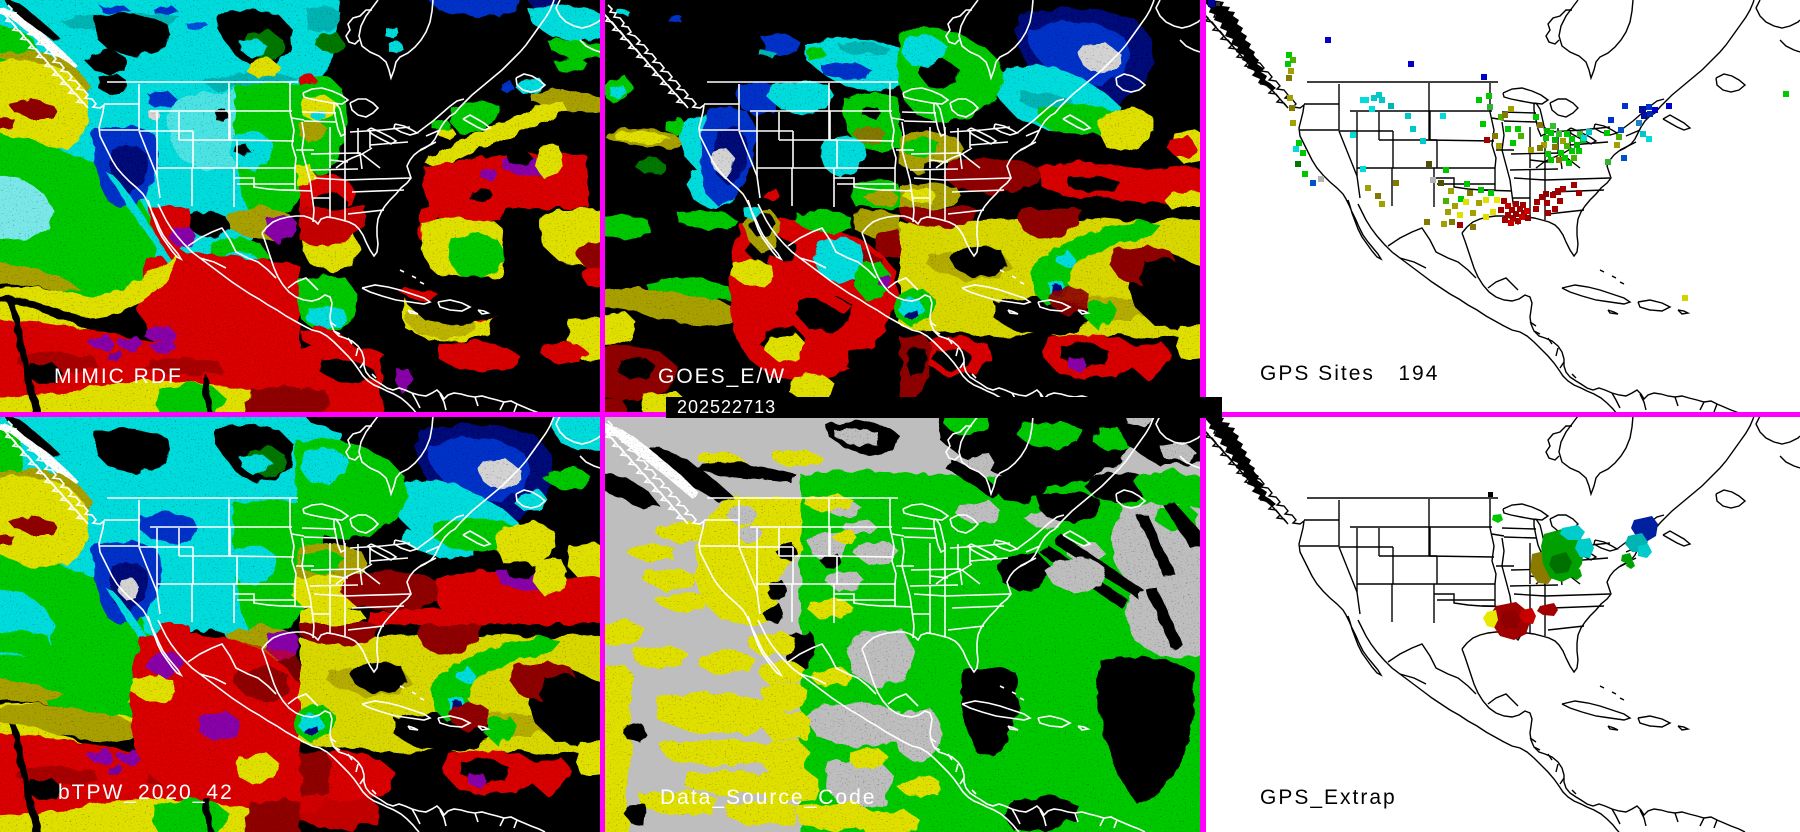 Image resolution: width=1800 pixels, height=832 pixels. What do you see at coordinates (722, 376) in the screenshot?
I see `svg-text: GOES_E/W` at bounding box center [722, 376].